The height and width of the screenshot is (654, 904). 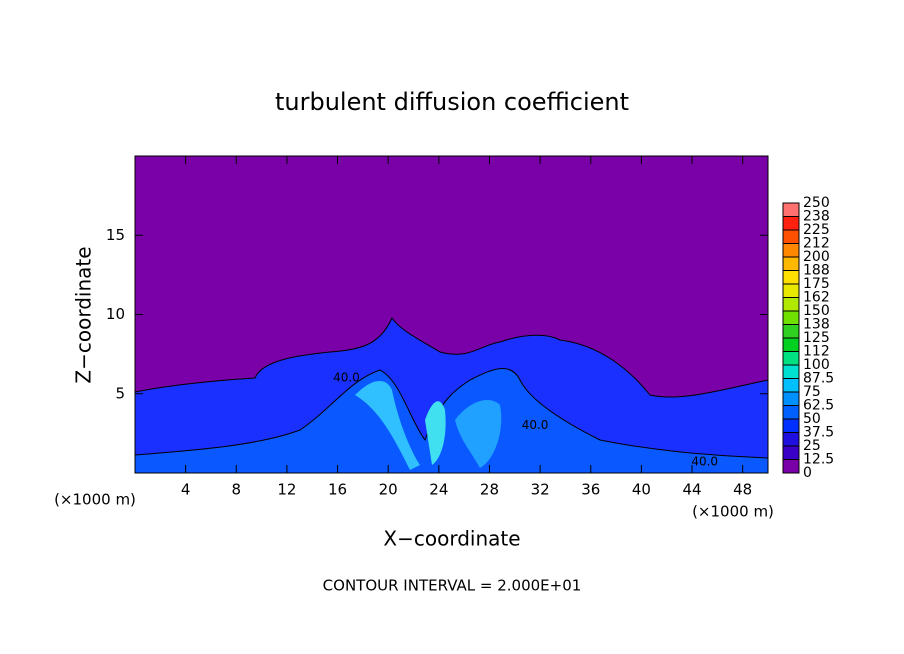 I want to click on x-tick-label: 40, so click(x=641, y=490).